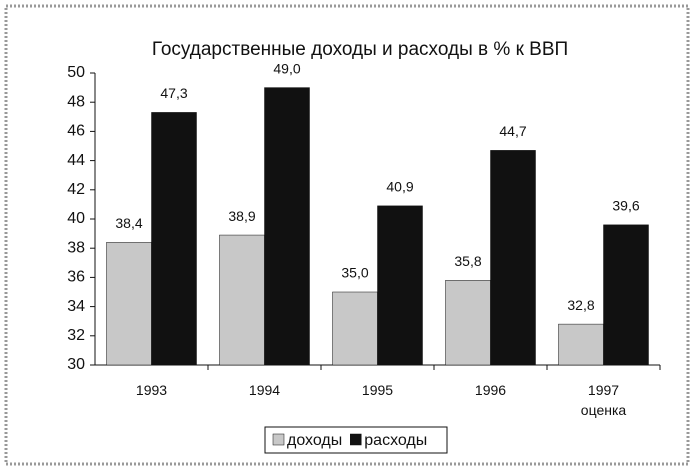 This screenshot has height=470, width=694. I want to click on value-label: 47,3, so click(173, 93).